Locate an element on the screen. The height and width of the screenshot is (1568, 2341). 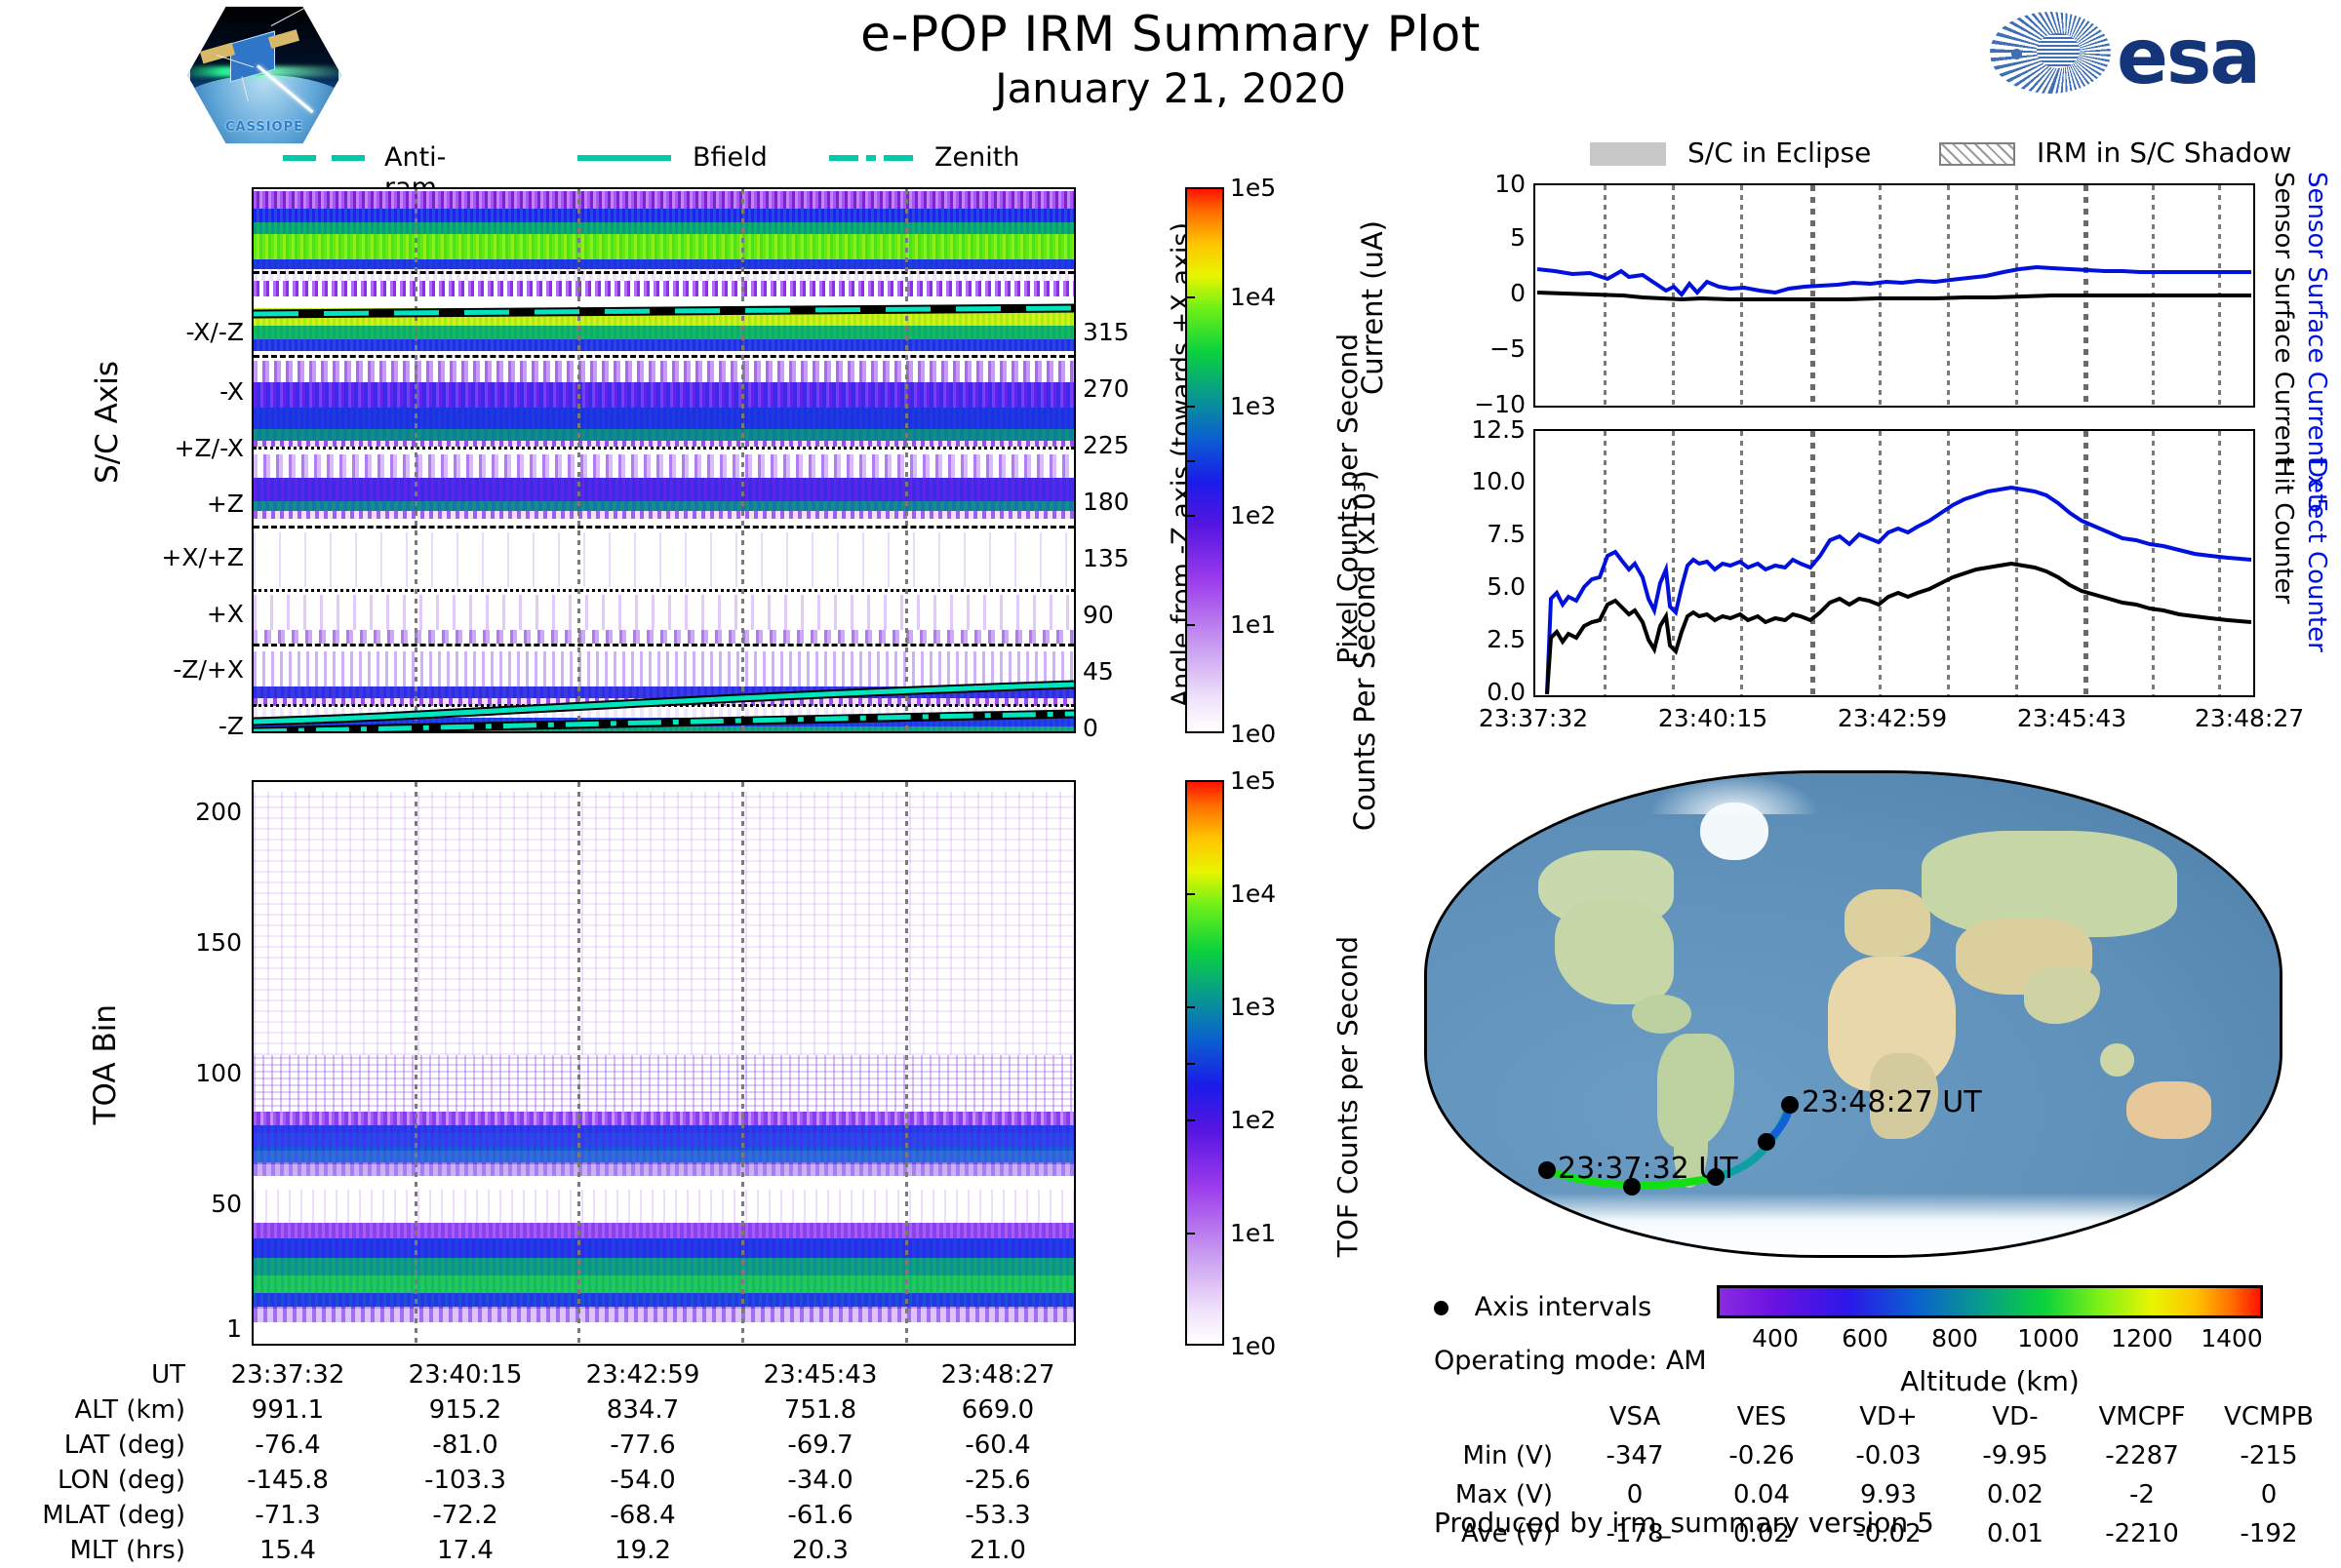
angle-tick: 315 is located at coordinates (1106, 332).